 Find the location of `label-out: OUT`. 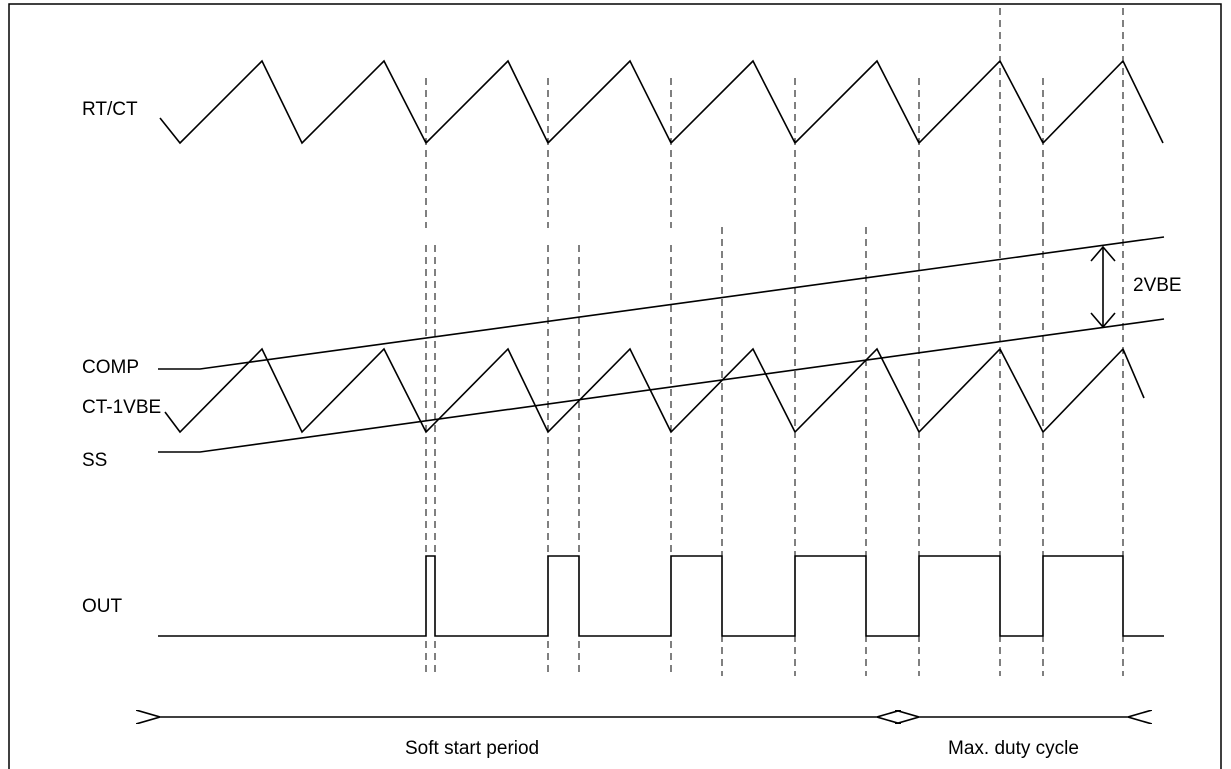

label-out: OUT is located at coordinates (102, 606).